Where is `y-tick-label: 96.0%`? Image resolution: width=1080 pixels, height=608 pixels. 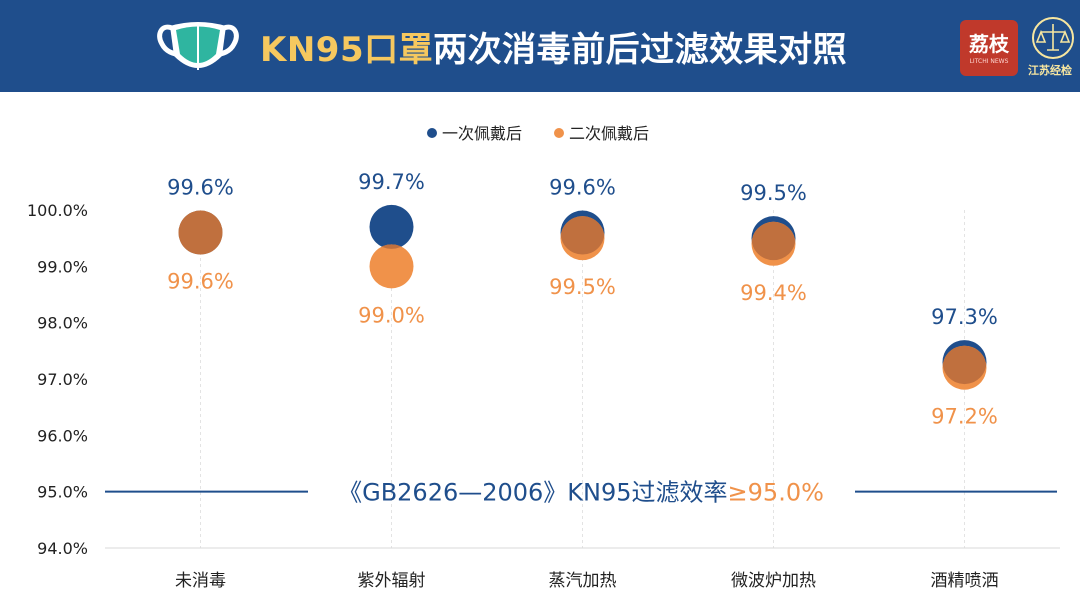
y-tick-label: 96.0% is located at coordinates (62, 435).